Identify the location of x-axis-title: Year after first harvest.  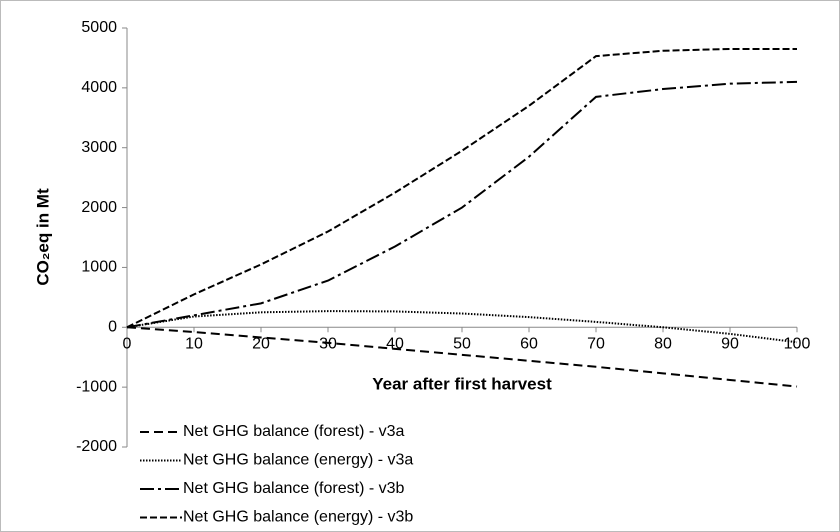
(462, 383).